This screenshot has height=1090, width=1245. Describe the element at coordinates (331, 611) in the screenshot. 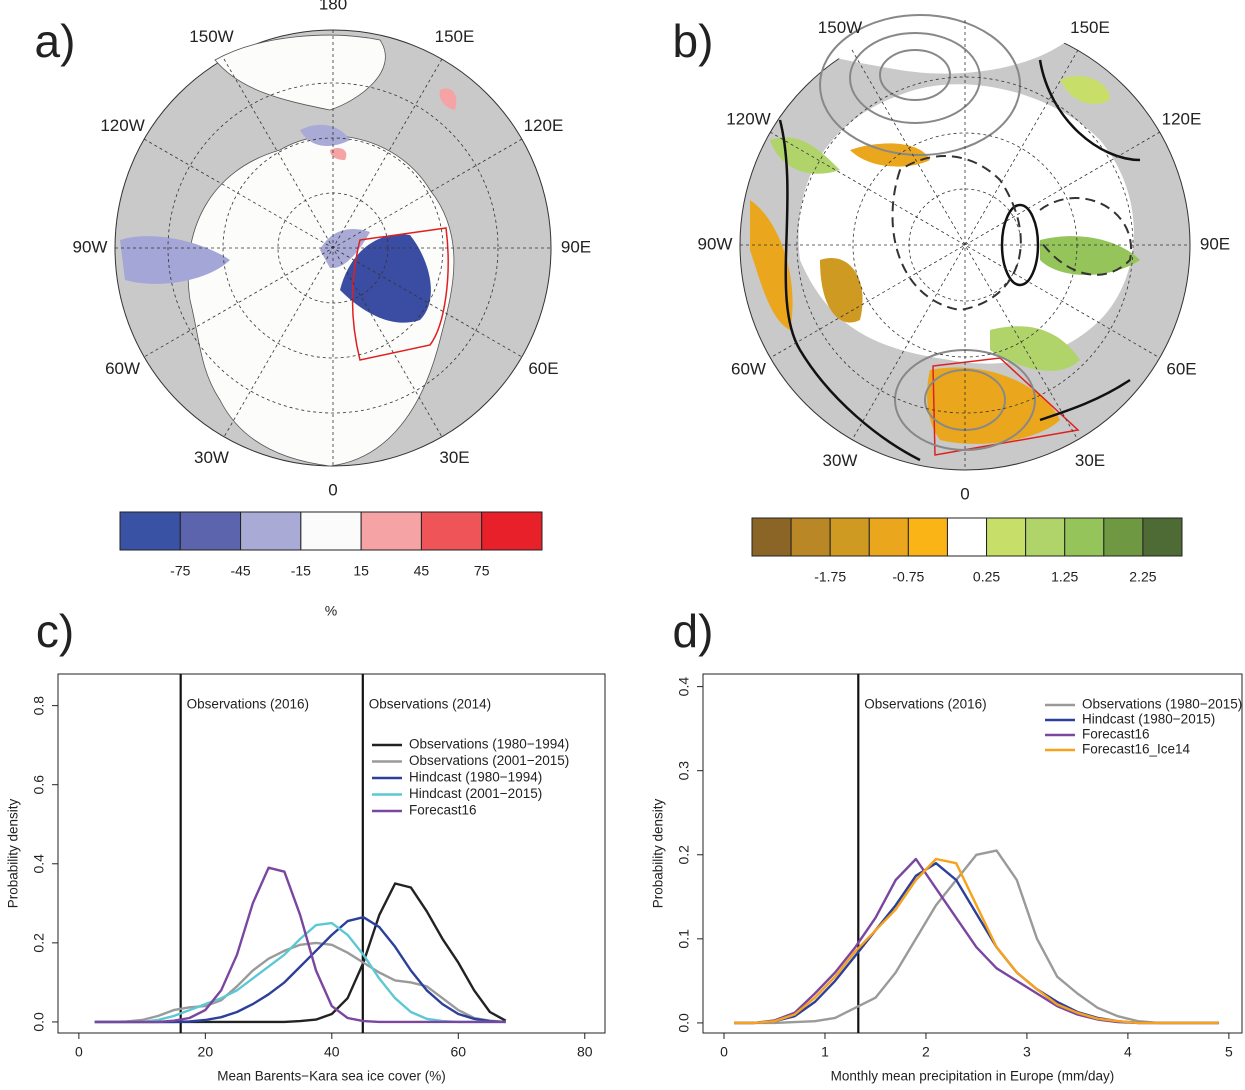

I see `colorbar-label: %` at that location.